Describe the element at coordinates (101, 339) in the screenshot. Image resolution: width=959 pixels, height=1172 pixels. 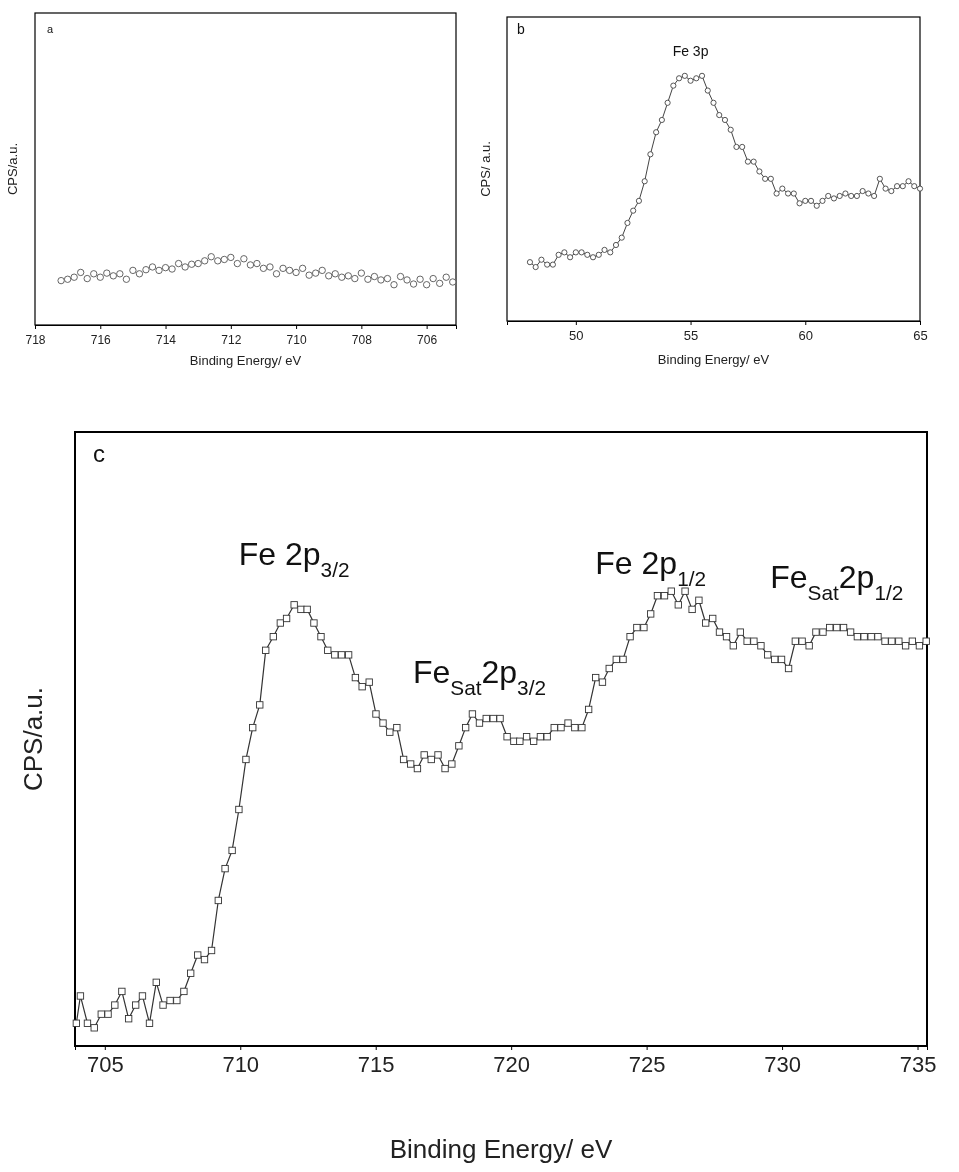
I see `x-tick-label: 716` at that location.